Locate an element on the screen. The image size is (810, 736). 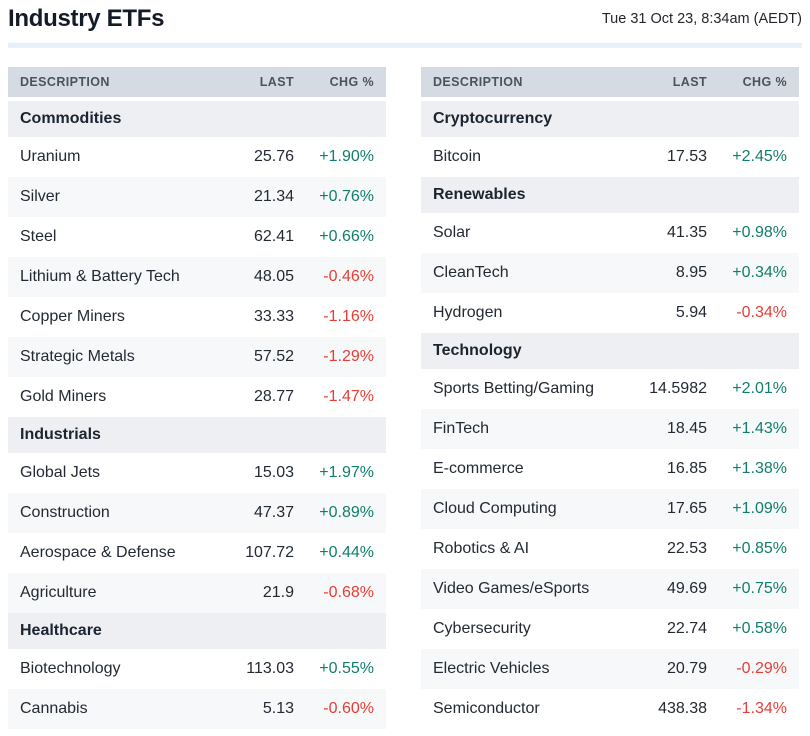
section-header-label: Technology is located at coordinates (477, 350).